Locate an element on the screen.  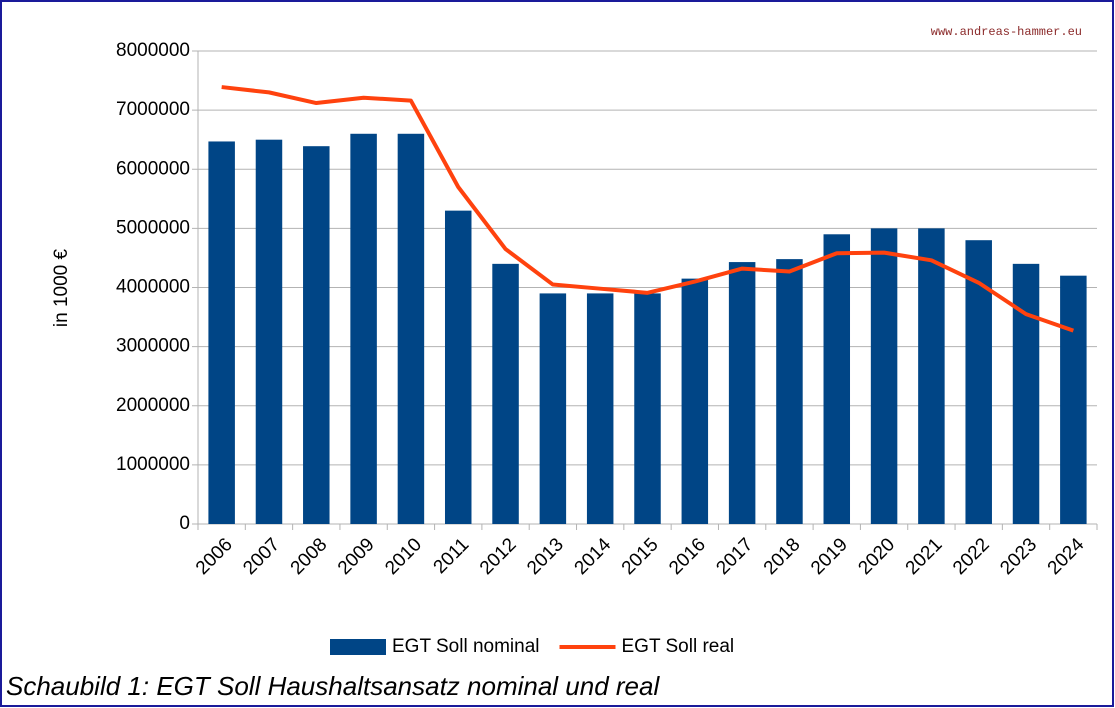
y-tick-label: 5000000 is located at coordinates (153, 227).